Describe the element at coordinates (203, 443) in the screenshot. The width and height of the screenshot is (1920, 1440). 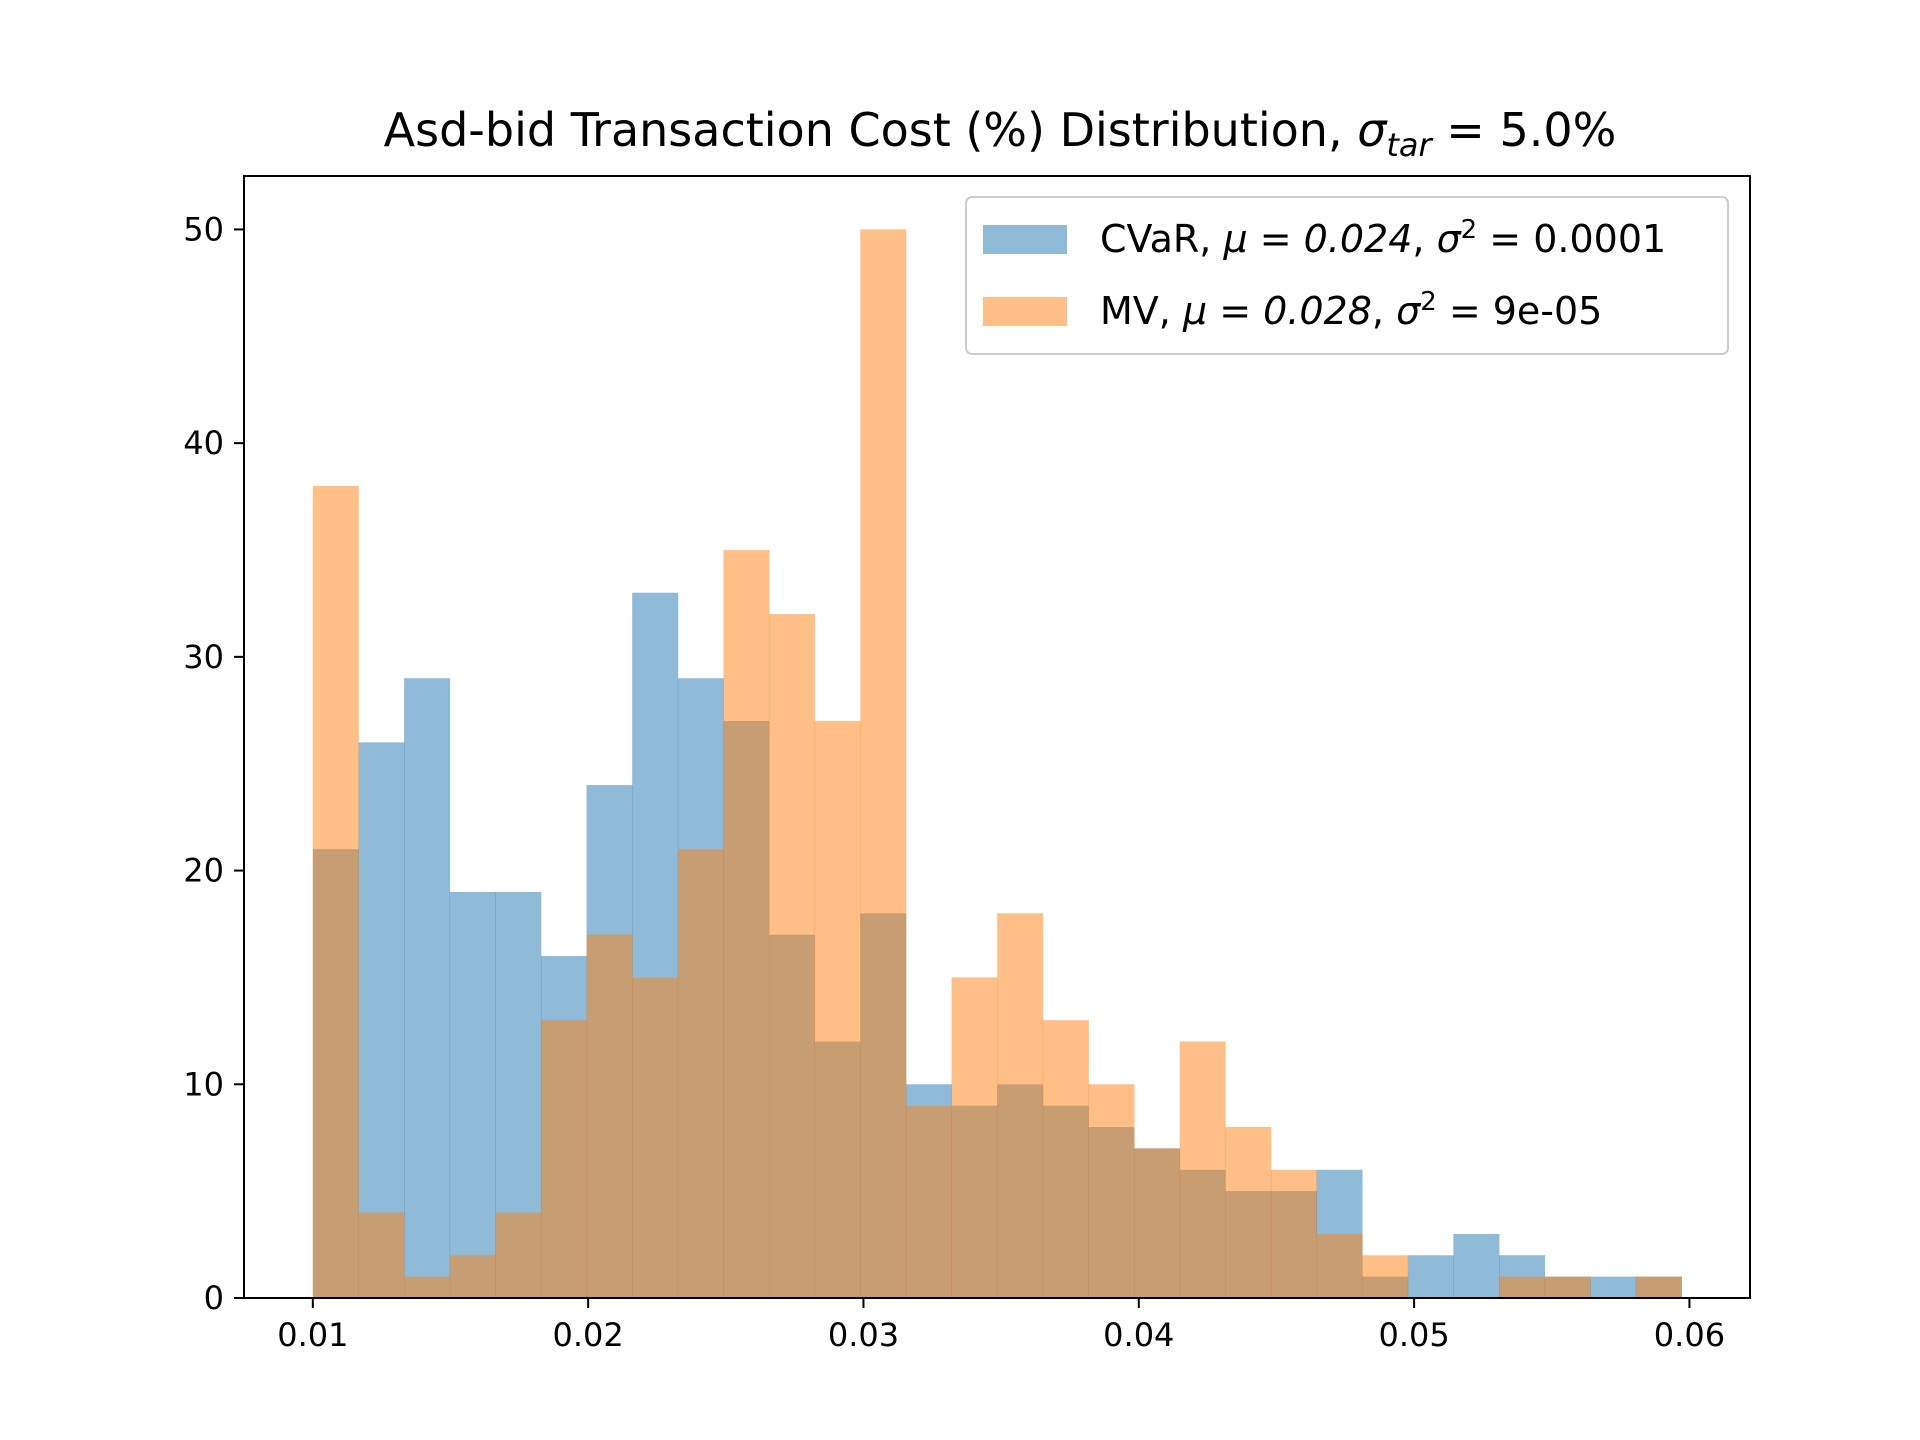
I see `y-tick-label-4: 40` at that location.